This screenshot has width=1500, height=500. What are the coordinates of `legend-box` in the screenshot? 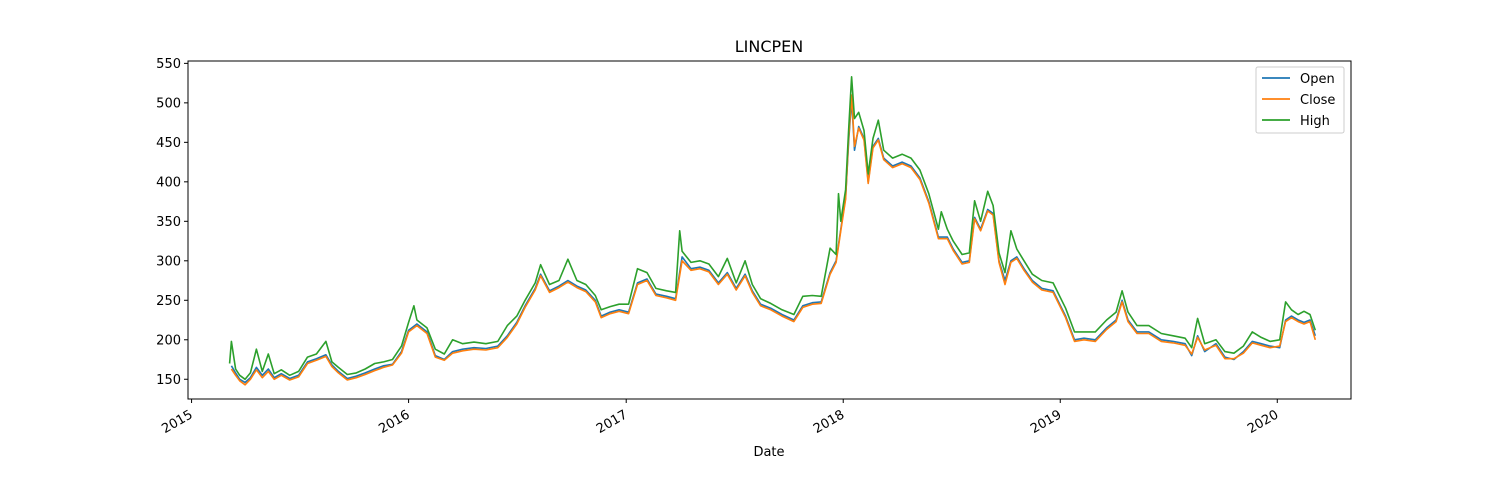 It's located at (1300, 100).